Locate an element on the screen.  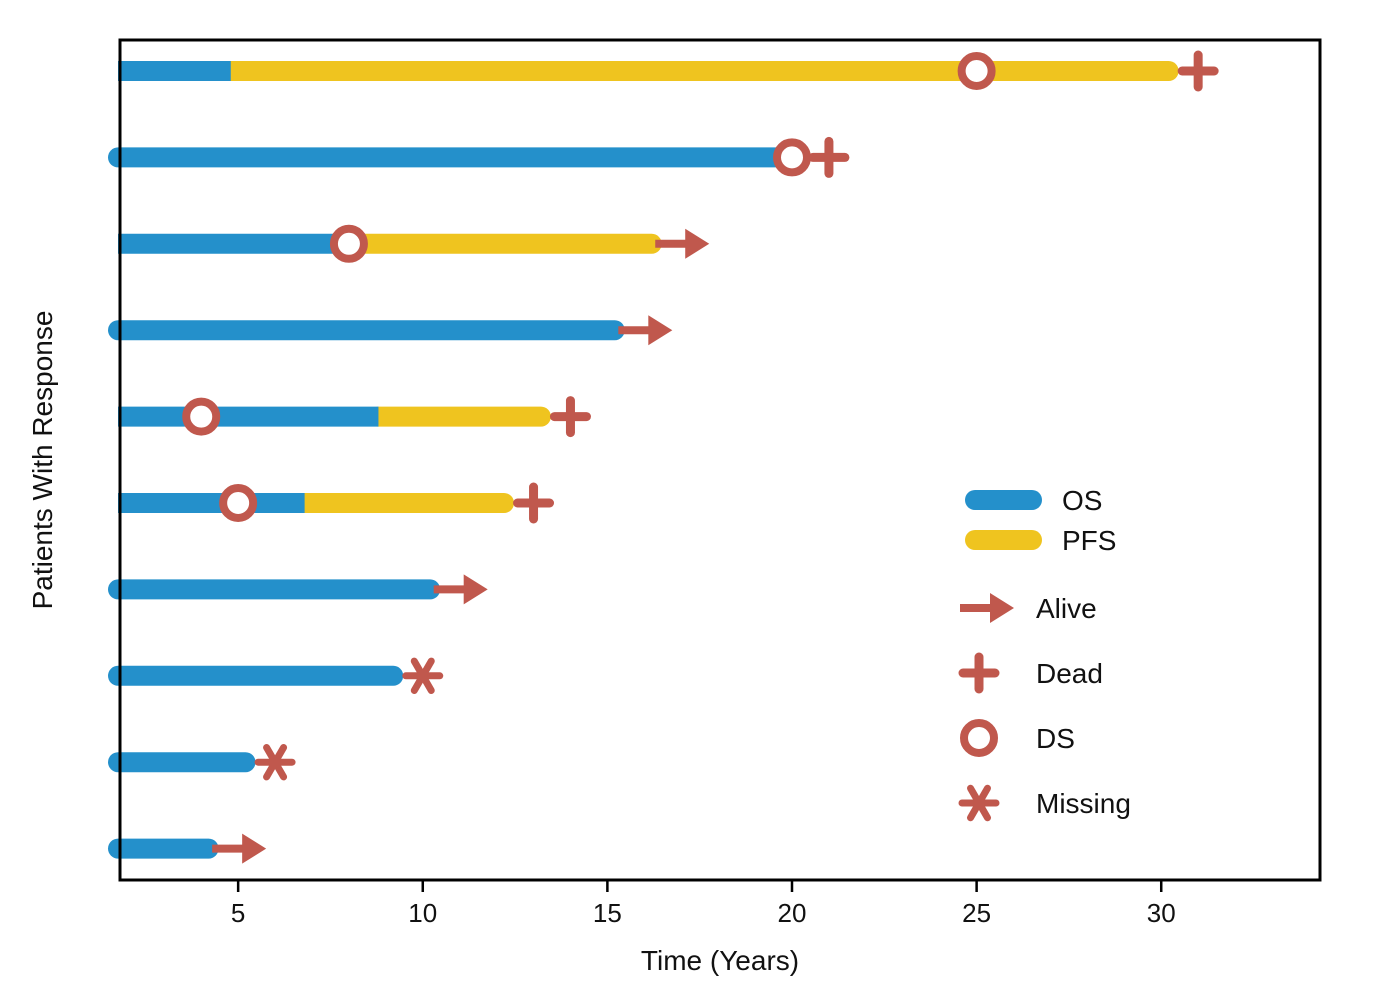
legend-label-ds: DS is located at coordinates (1055, 738).